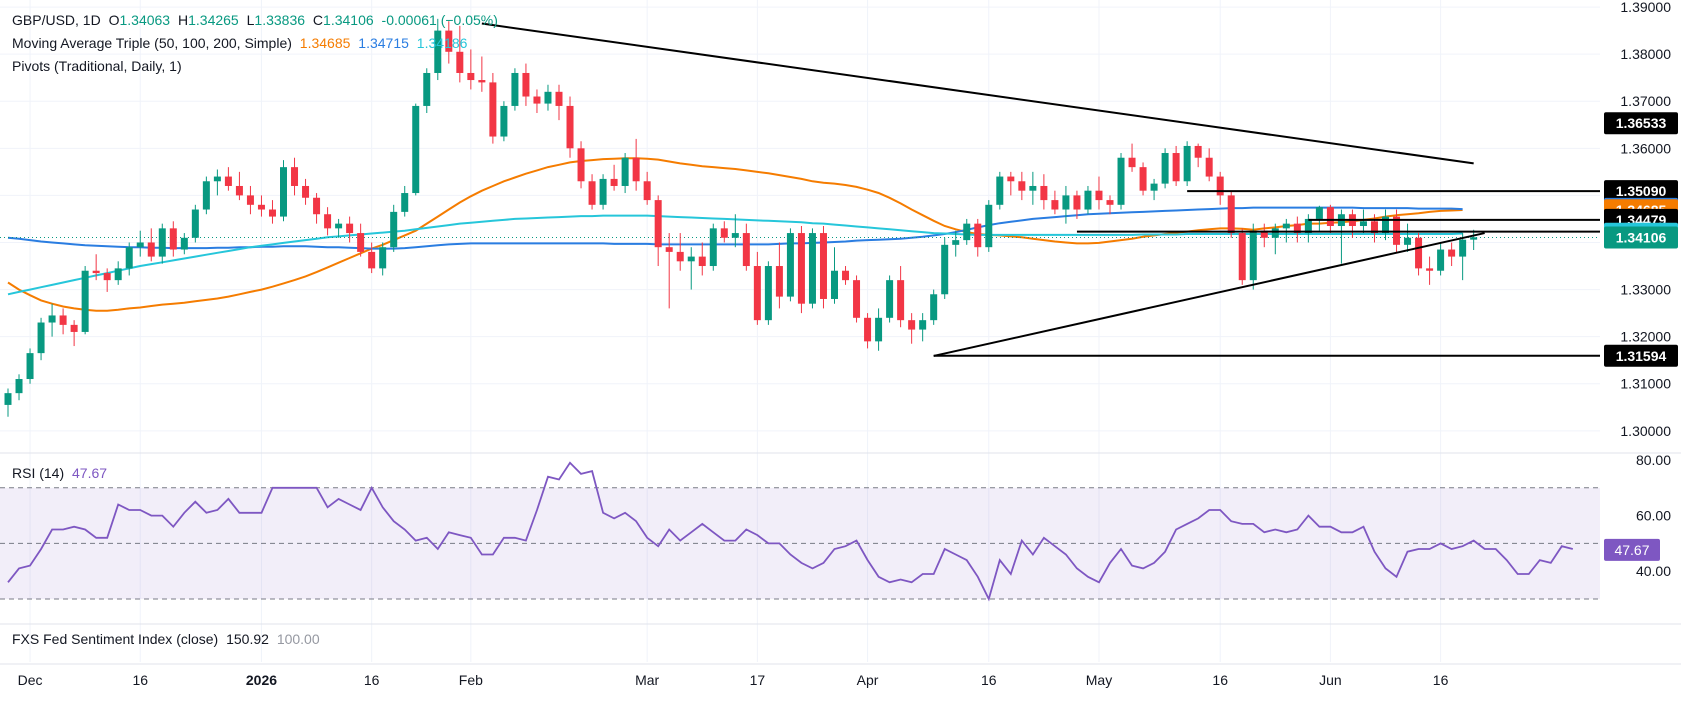  What do you see at coordinates (298, 639) in the screenshot?
I see `fxs-legend-ref: 100.00` at bounding box center [298, 639].